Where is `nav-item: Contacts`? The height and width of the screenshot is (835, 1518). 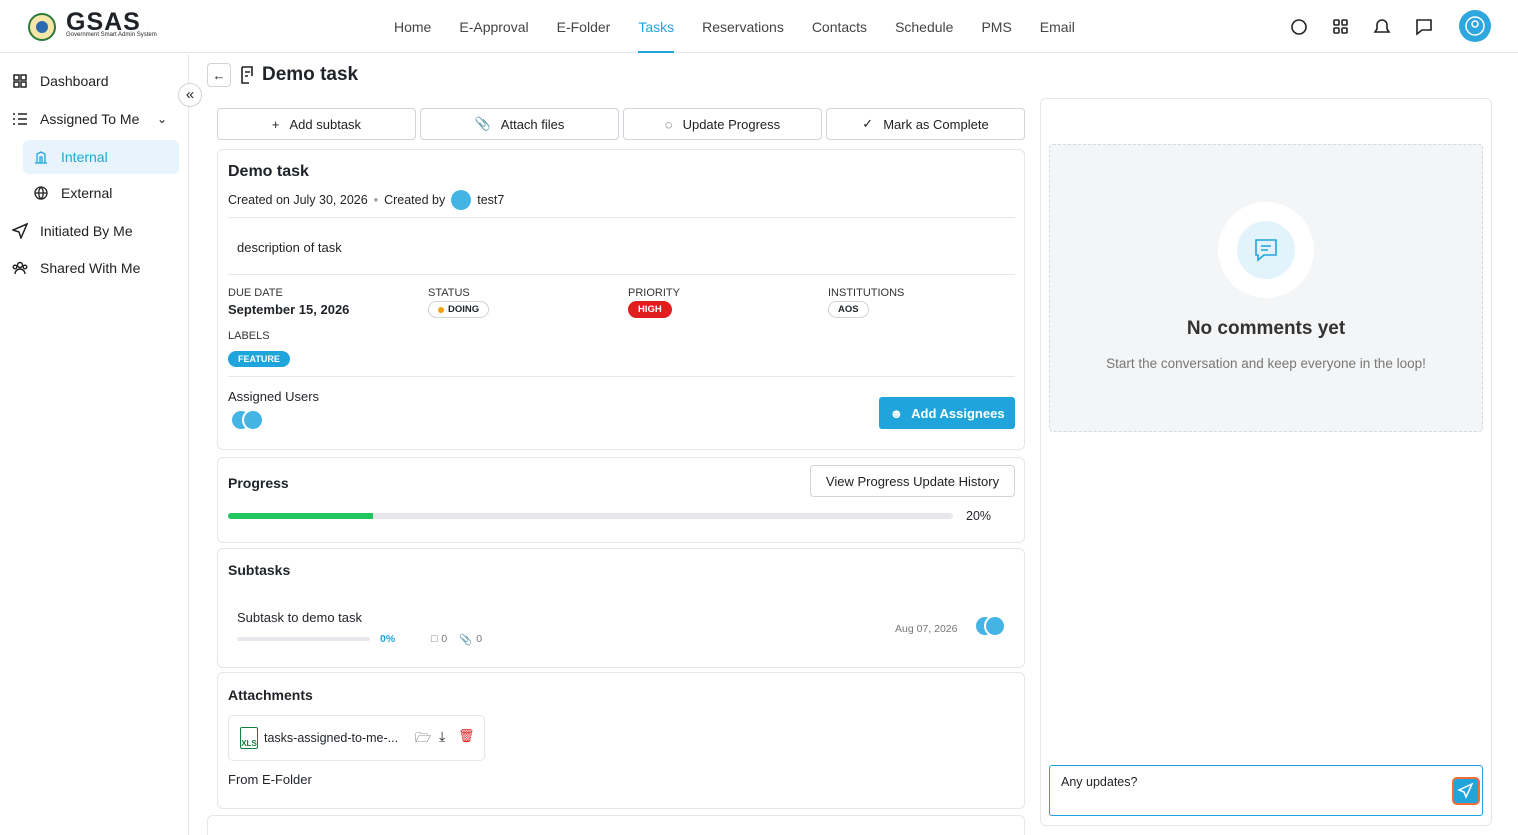 nav-item: Contacts is located at coordinates (839, 27).